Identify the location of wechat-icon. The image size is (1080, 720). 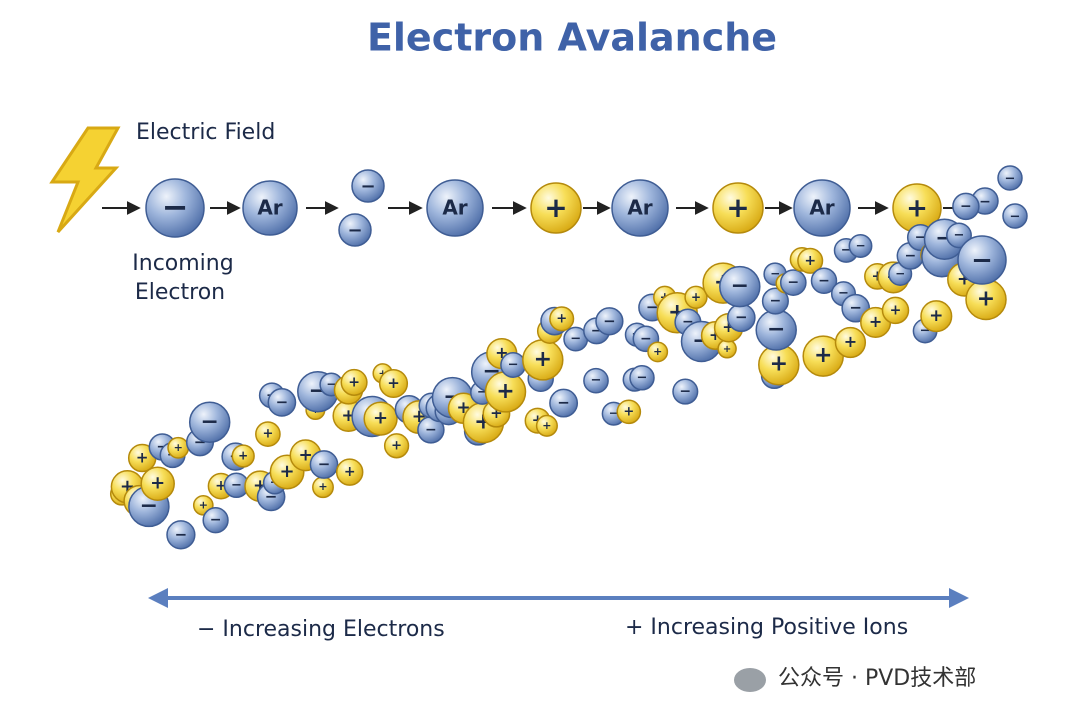
(750, 680).